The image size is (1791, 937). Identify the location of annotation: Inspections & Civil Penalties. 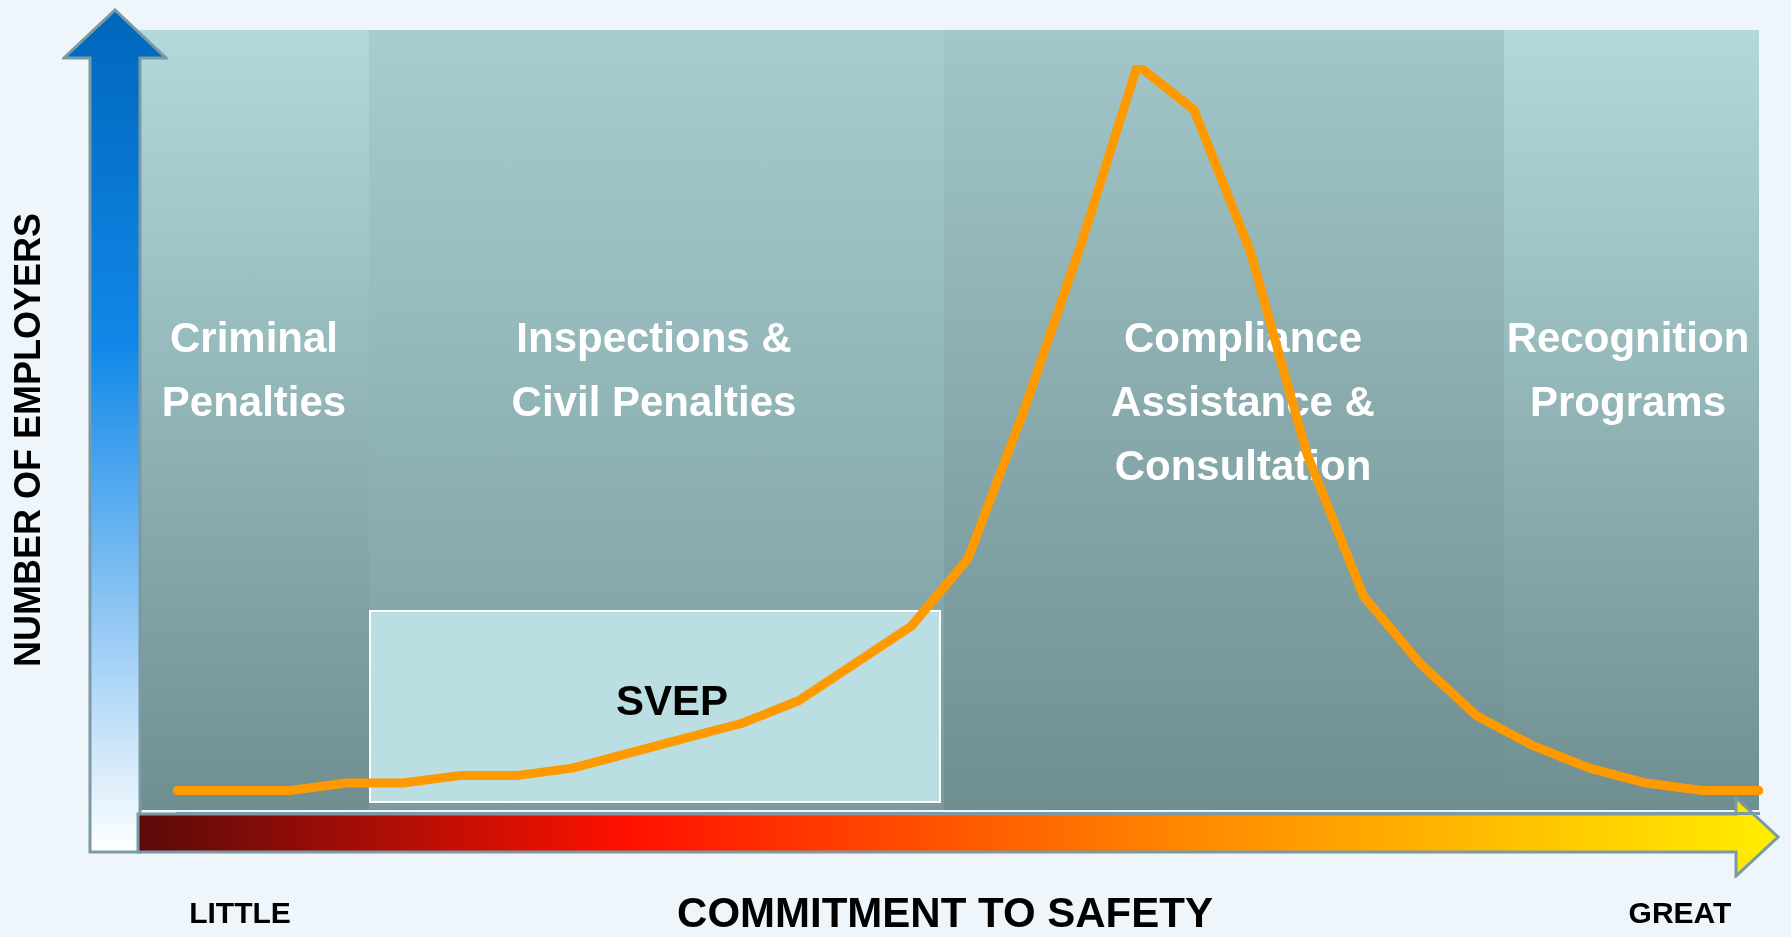
(654, 369).